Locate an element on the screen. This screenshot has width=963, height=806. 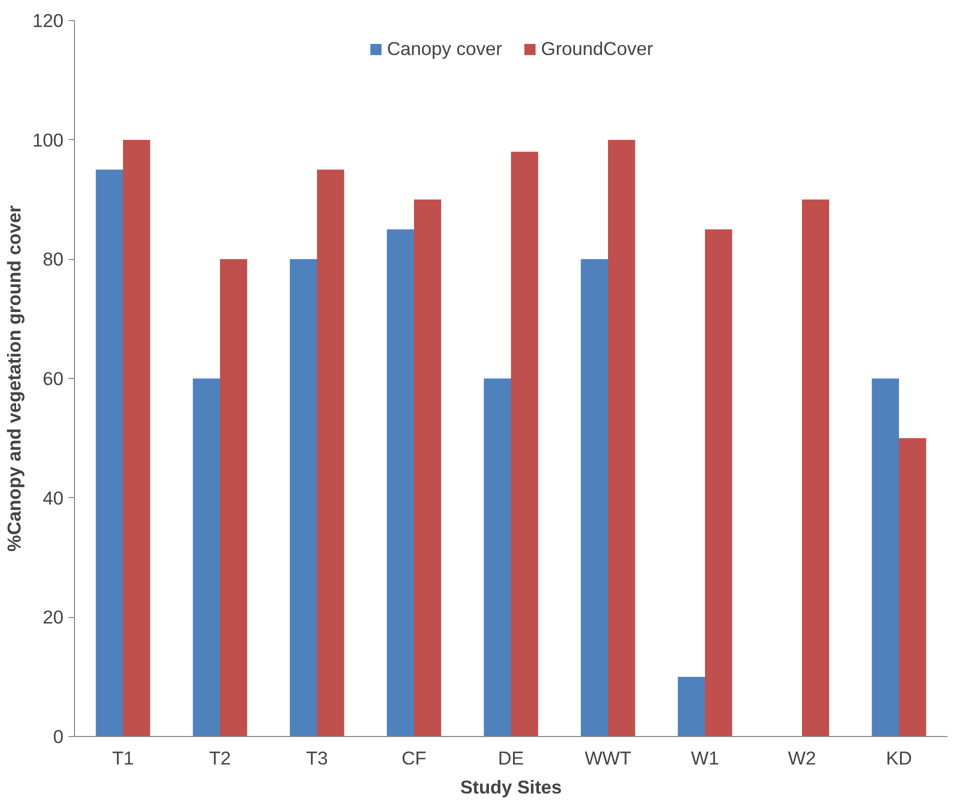
y-axis-title: %Canopy and vegetation ground cover is located at coordinates (13, 378).